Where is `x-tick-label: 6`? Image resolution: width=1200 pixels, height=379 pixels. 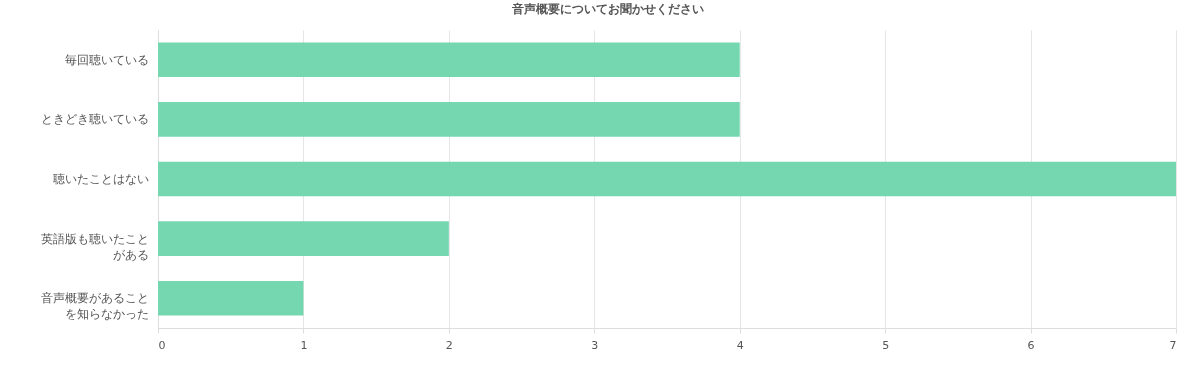 x-tick-label: 6 is located at coordinates (1031, 345).